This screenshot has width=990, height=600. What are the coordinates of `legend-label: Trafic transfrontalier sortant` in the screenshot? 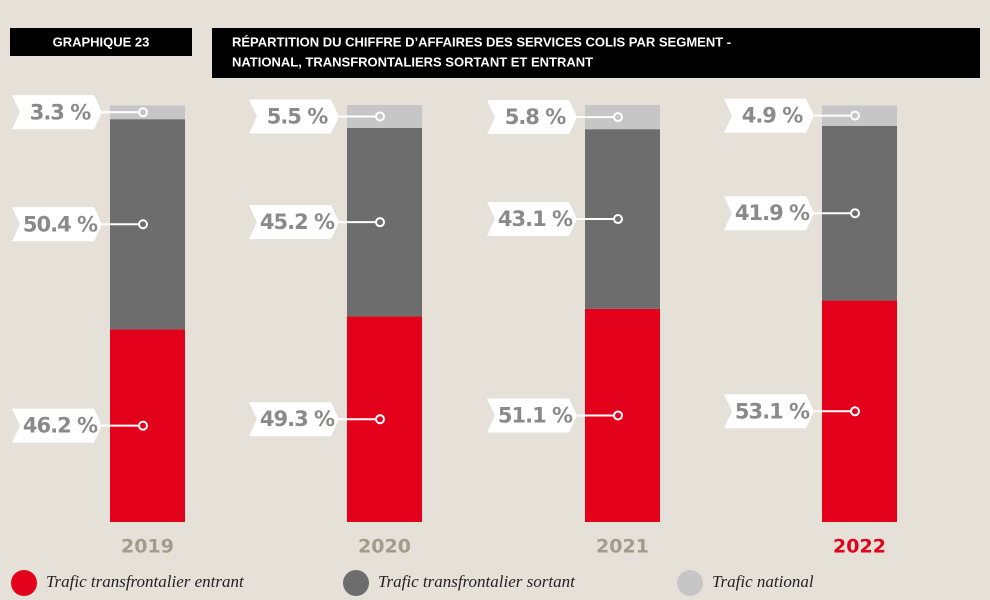 It's located at (477, 581).